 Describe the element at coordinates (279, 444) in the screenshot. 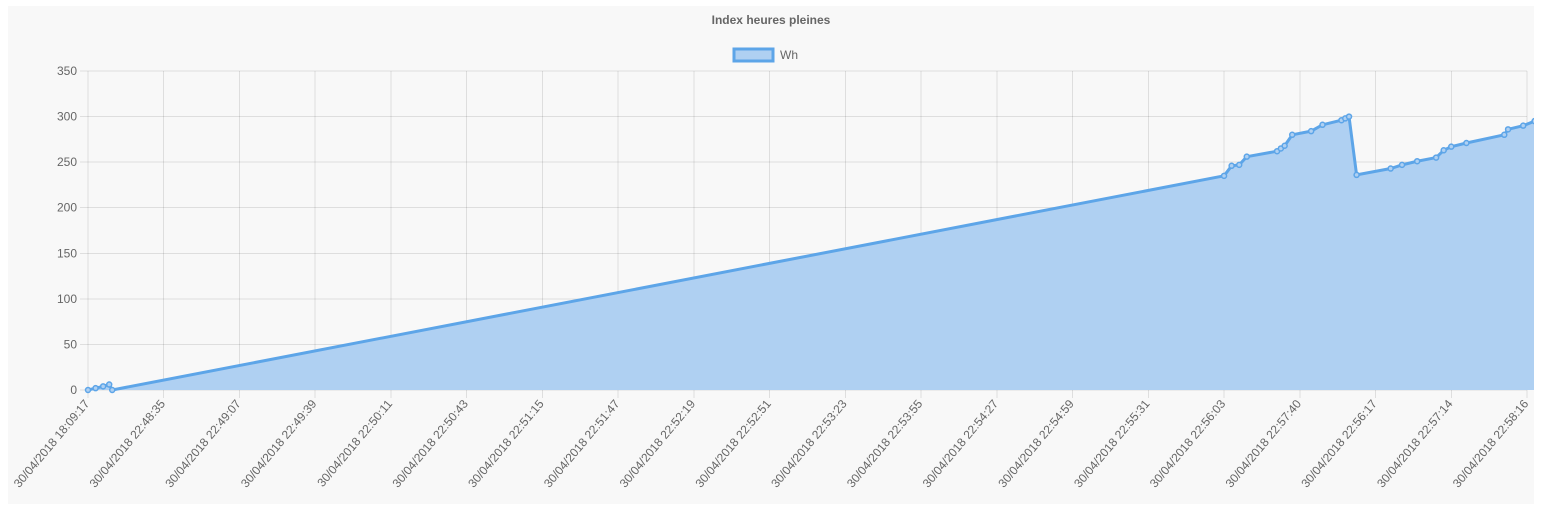

I see `x-tick-label: 30/04/2018 22:49:39` at that location.